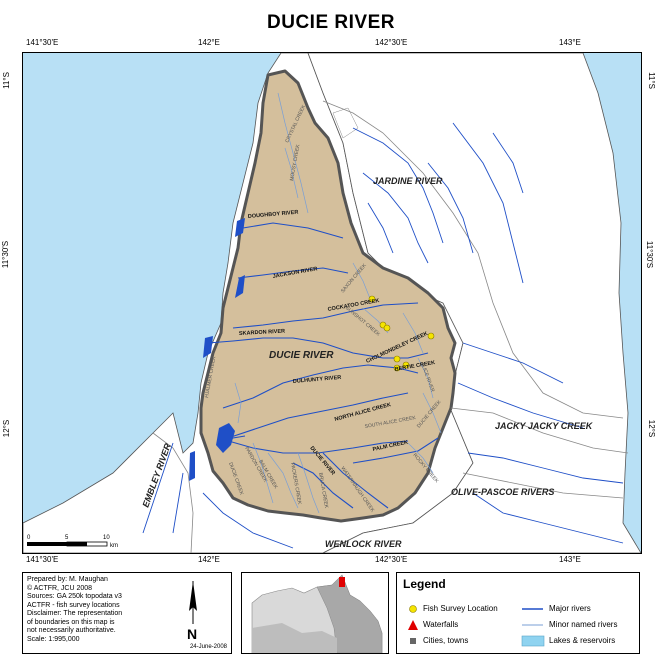 Image resolution: width=662 pixels, height=662 pixels. I want to click on waterfall-icon, so click(413, 625).